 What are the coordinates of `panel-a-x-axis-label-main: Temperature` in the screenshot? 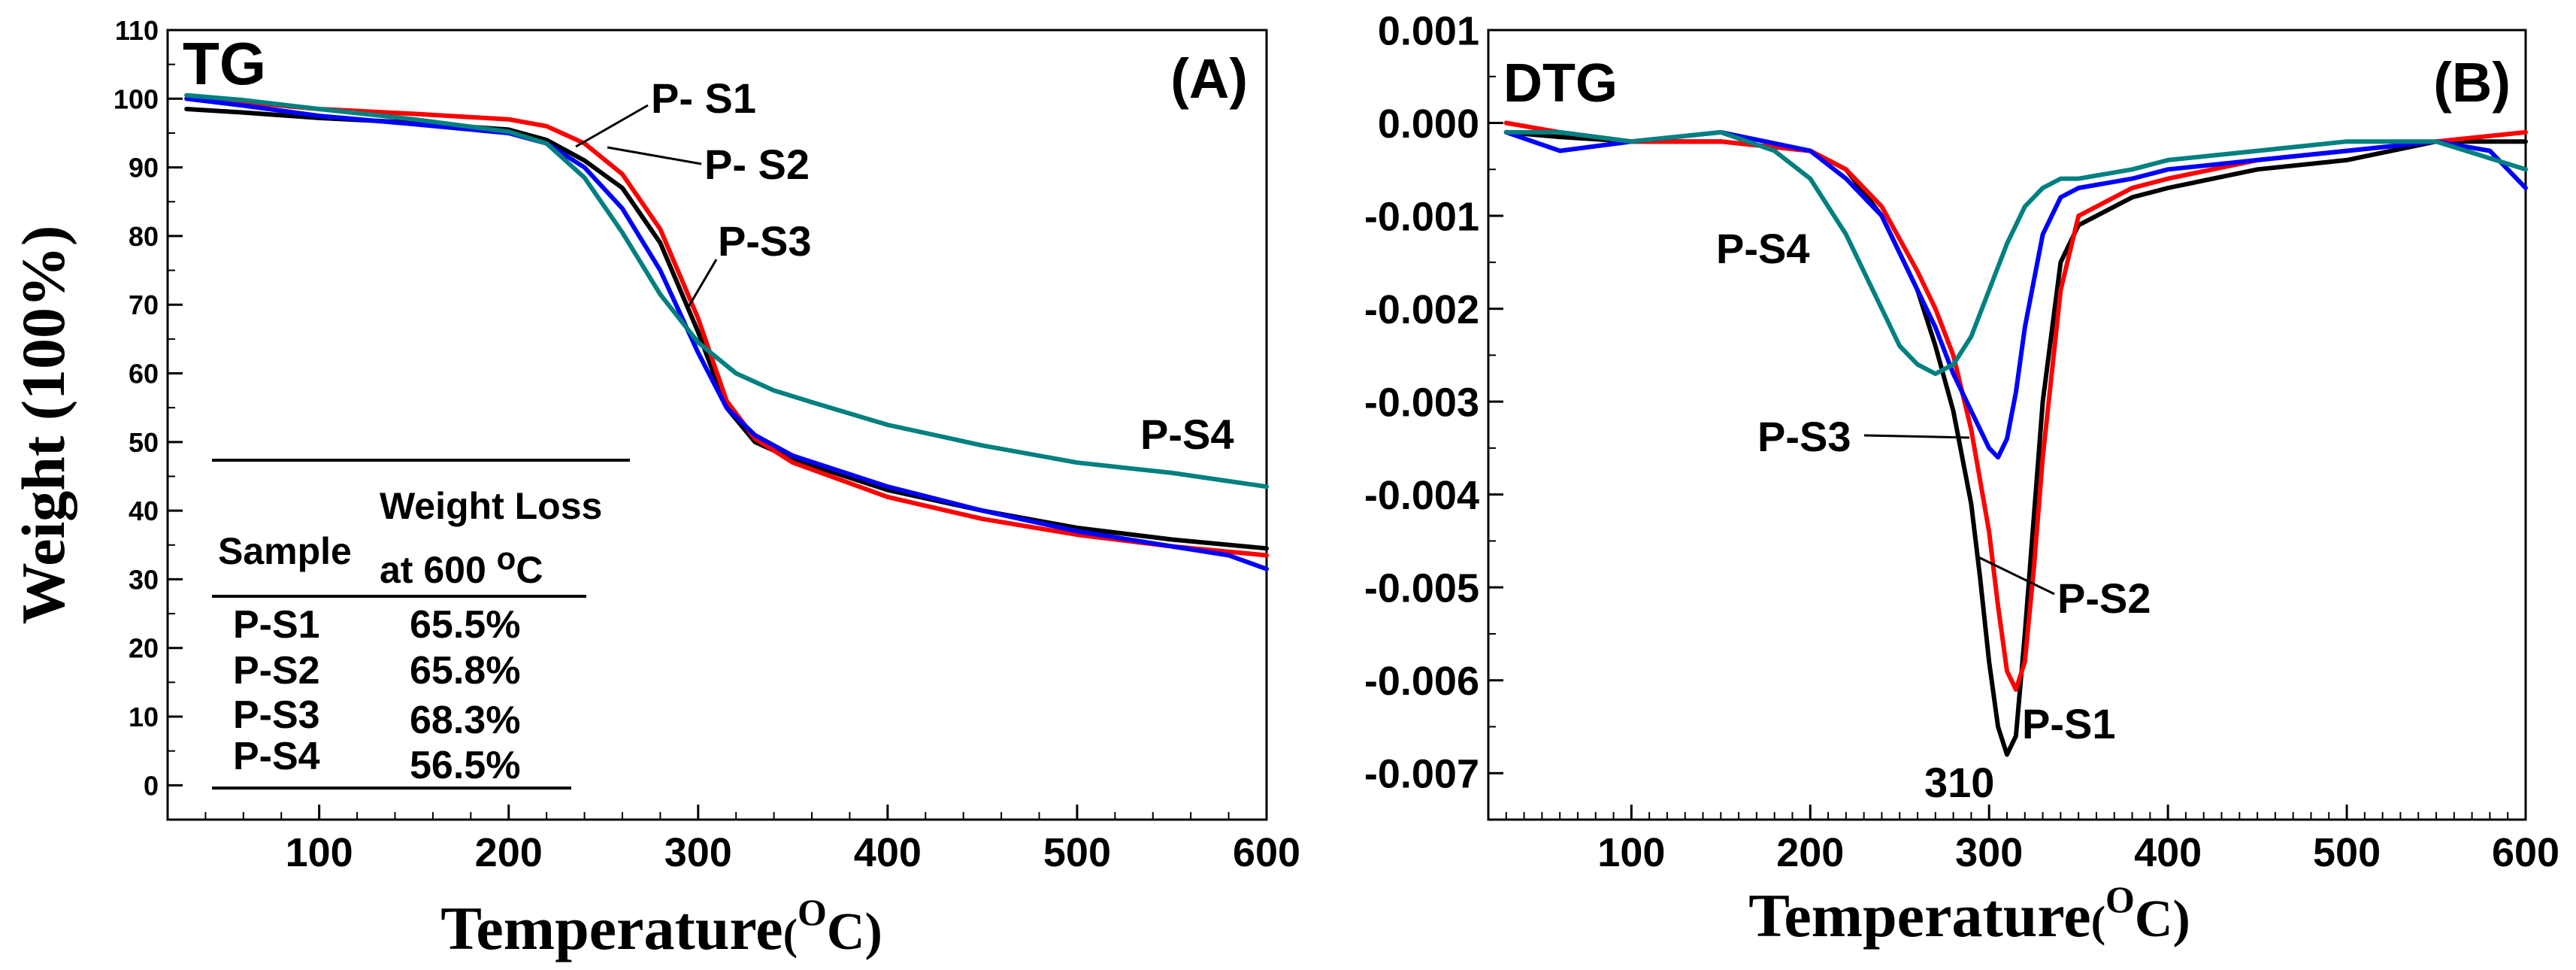 It's located at (611, 928).